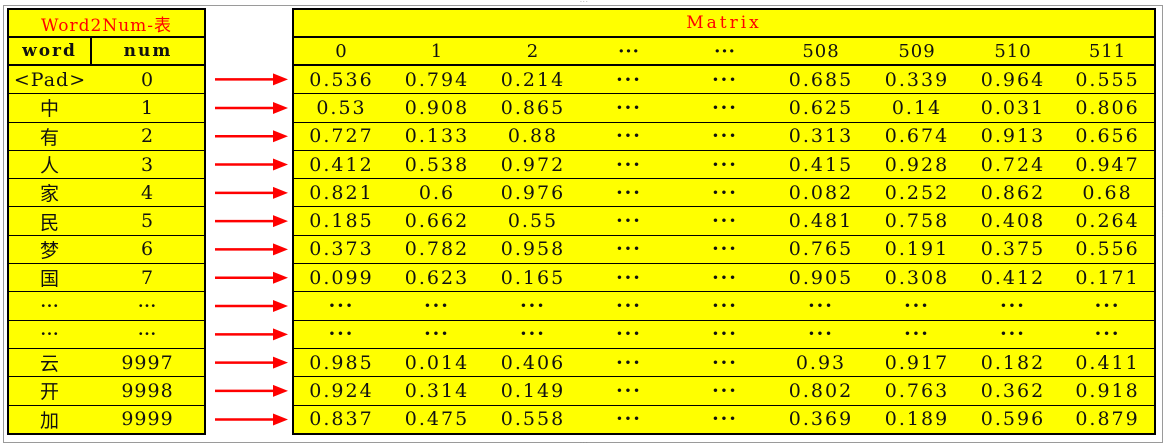 The width and height of the screenshot is (1168, 448). I want to click on matrix-row: 0.185 0.662 0.55 ··· ··· 0.481 0.758 0.408 0.264, so click(724, 221).